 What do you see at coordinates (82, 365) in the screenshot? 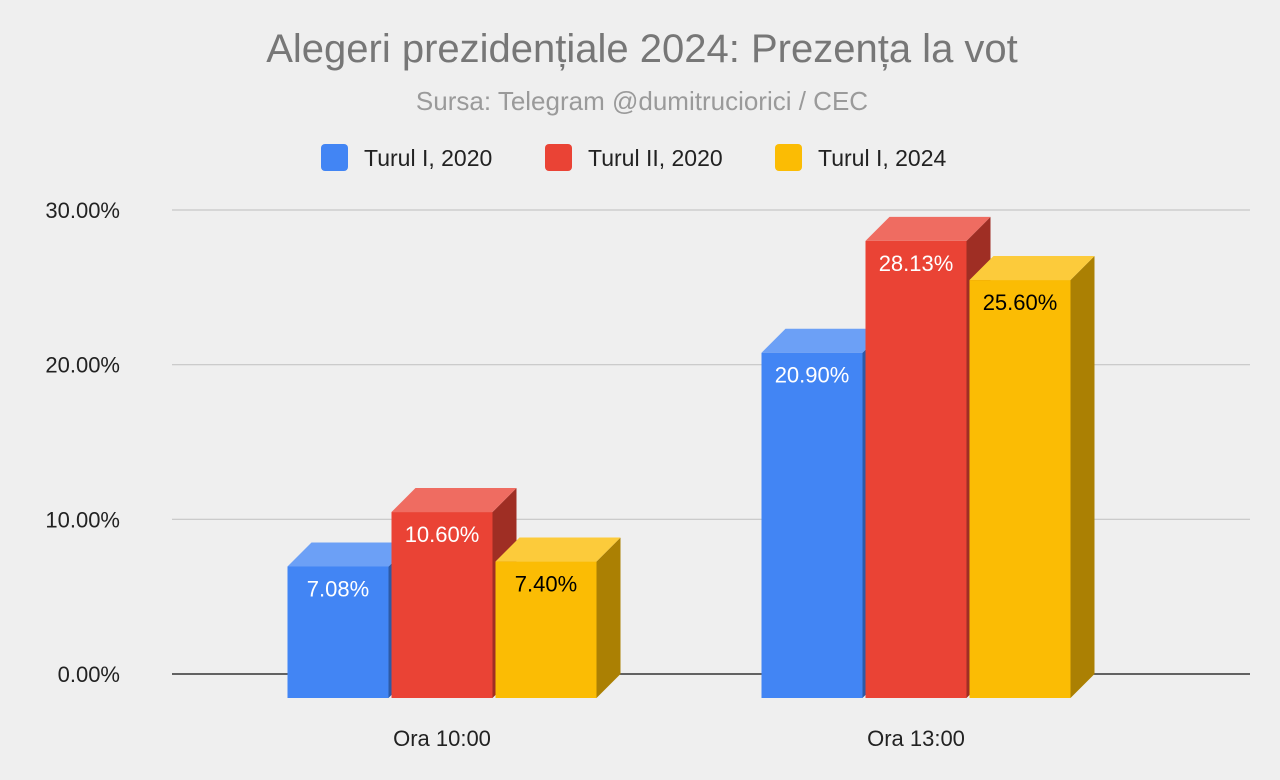
I see `y-tick-label: 20.00%` at bounding box center [82, 365].